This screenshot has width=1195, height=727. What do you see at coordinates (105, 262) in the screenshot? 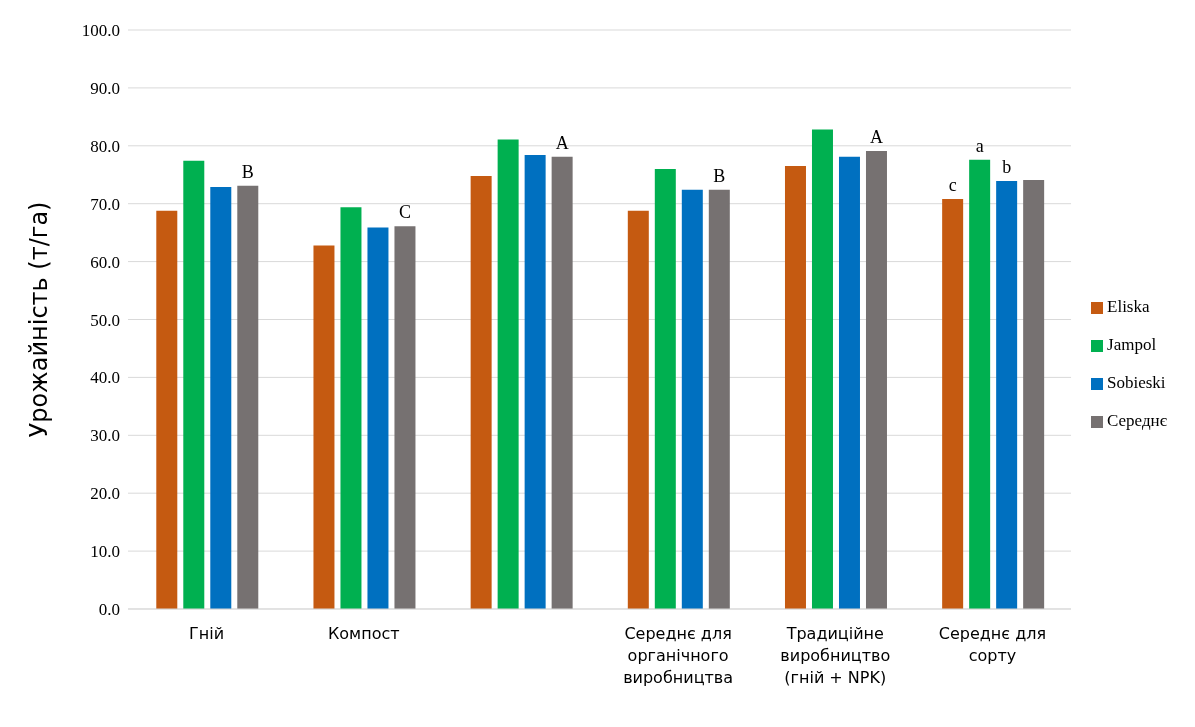
I see `y-tick-label: 60.0` at bounding box center [105, 262].